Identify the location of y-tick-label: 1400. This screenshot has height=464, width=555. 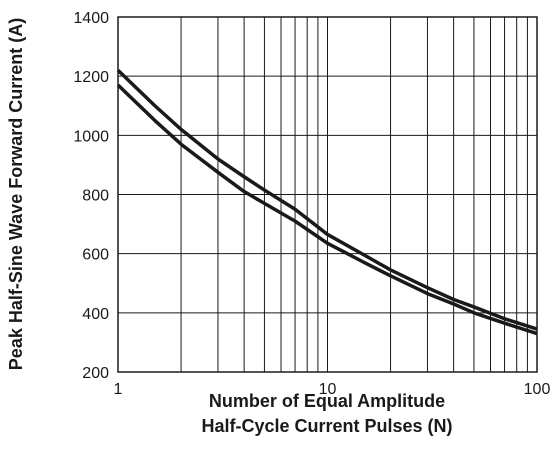
(91, 18).